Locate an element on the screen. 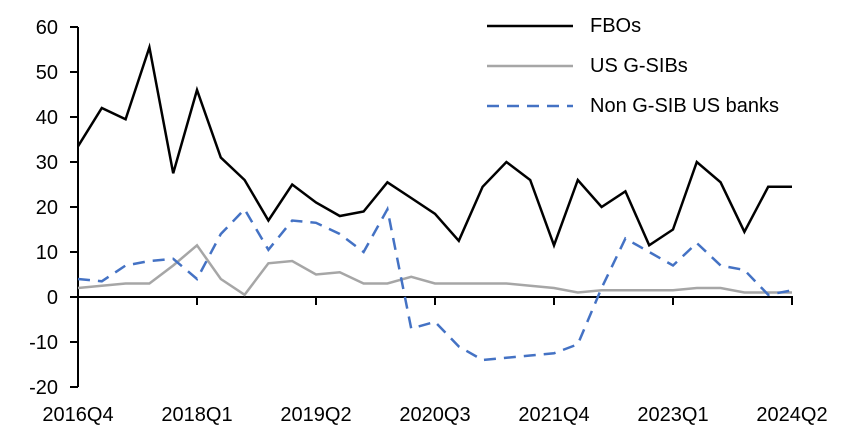 The height and width of the screenshot is (442, 852). y-tick-label: 60 is located at coordinates (47, 28).